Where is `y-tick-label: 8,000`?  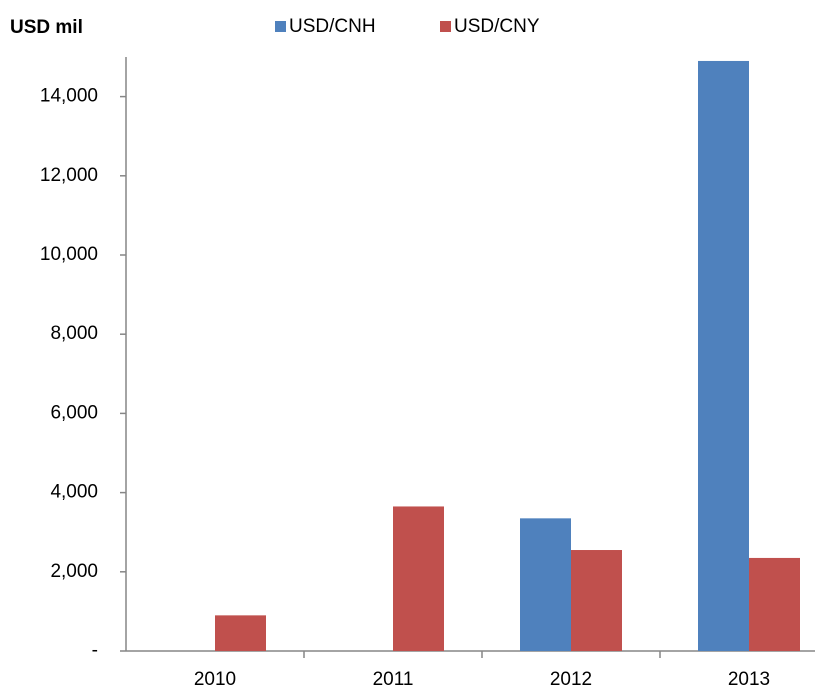 y-tick-label: 8,000 is located at coordinates (74, 333).